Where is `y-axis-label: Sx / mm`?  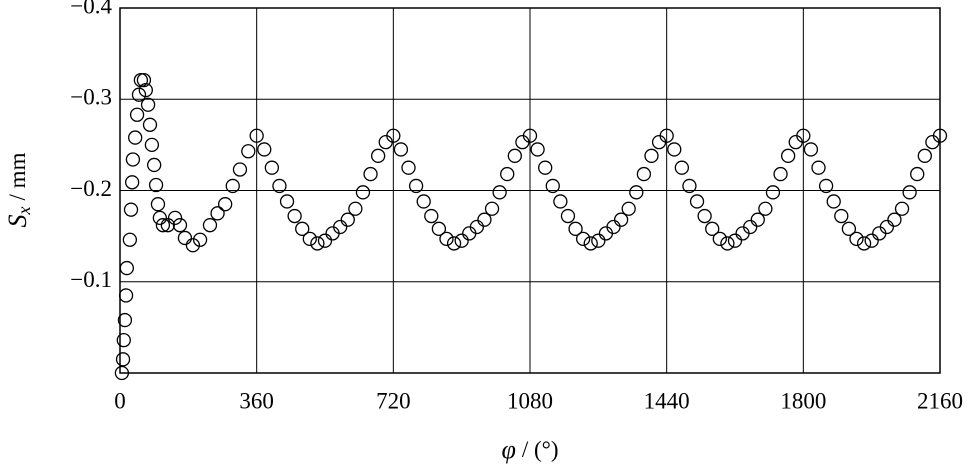
y-axis-label: Sx / mm is located at coordinates (18, 189).